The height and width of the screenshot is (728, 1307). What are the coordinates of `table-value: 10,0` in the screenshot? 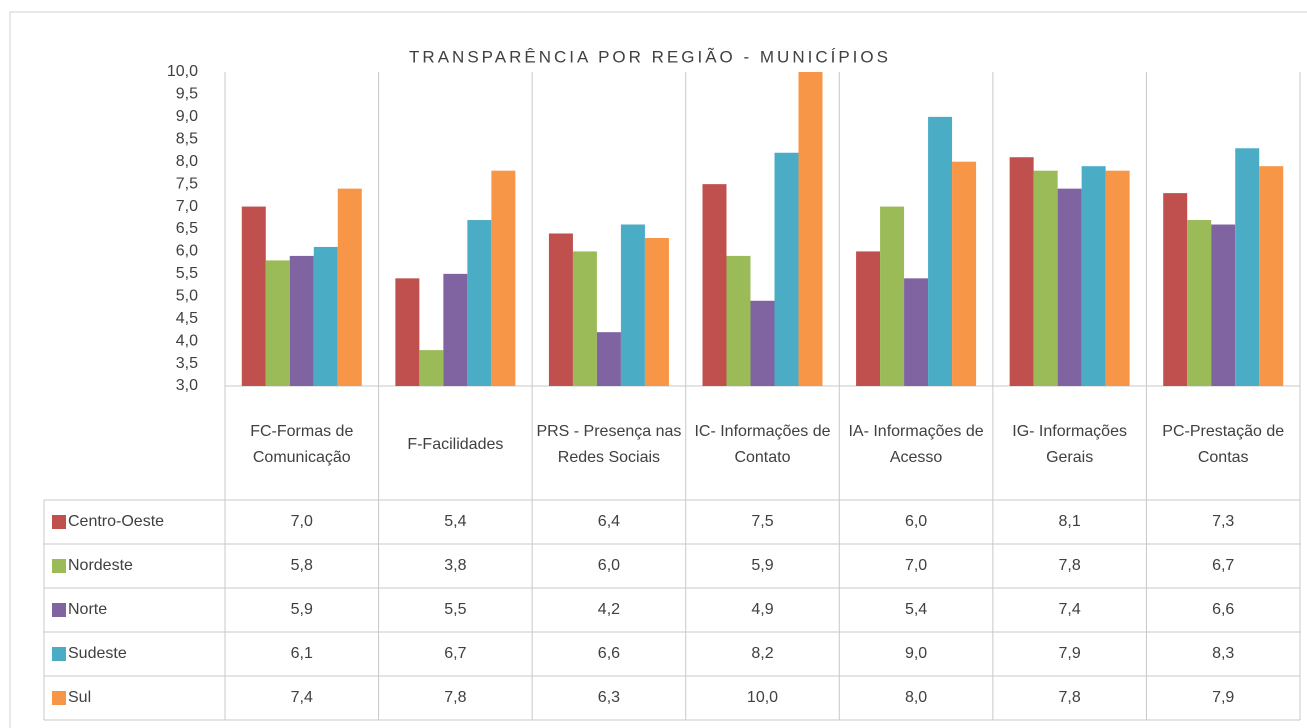 It's located at (762, 697).